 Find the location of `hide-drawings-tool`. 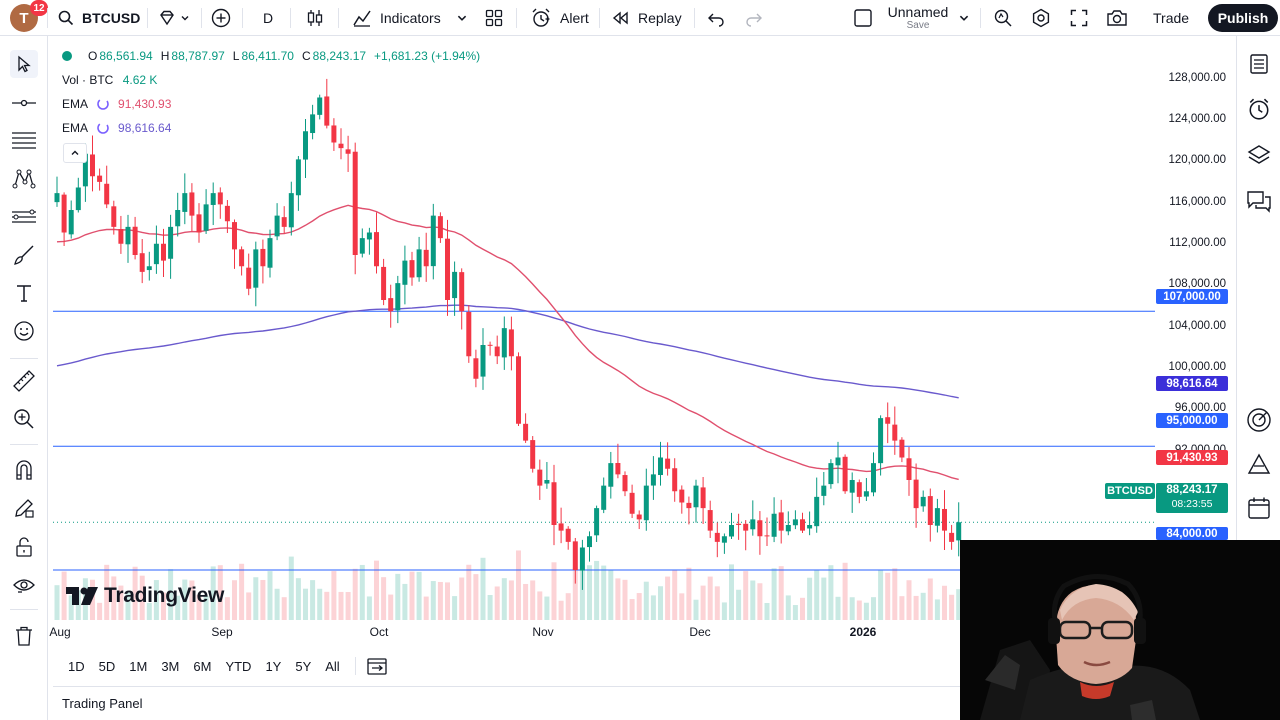

hide-drawings-tool is located at coordinates (24, 585).